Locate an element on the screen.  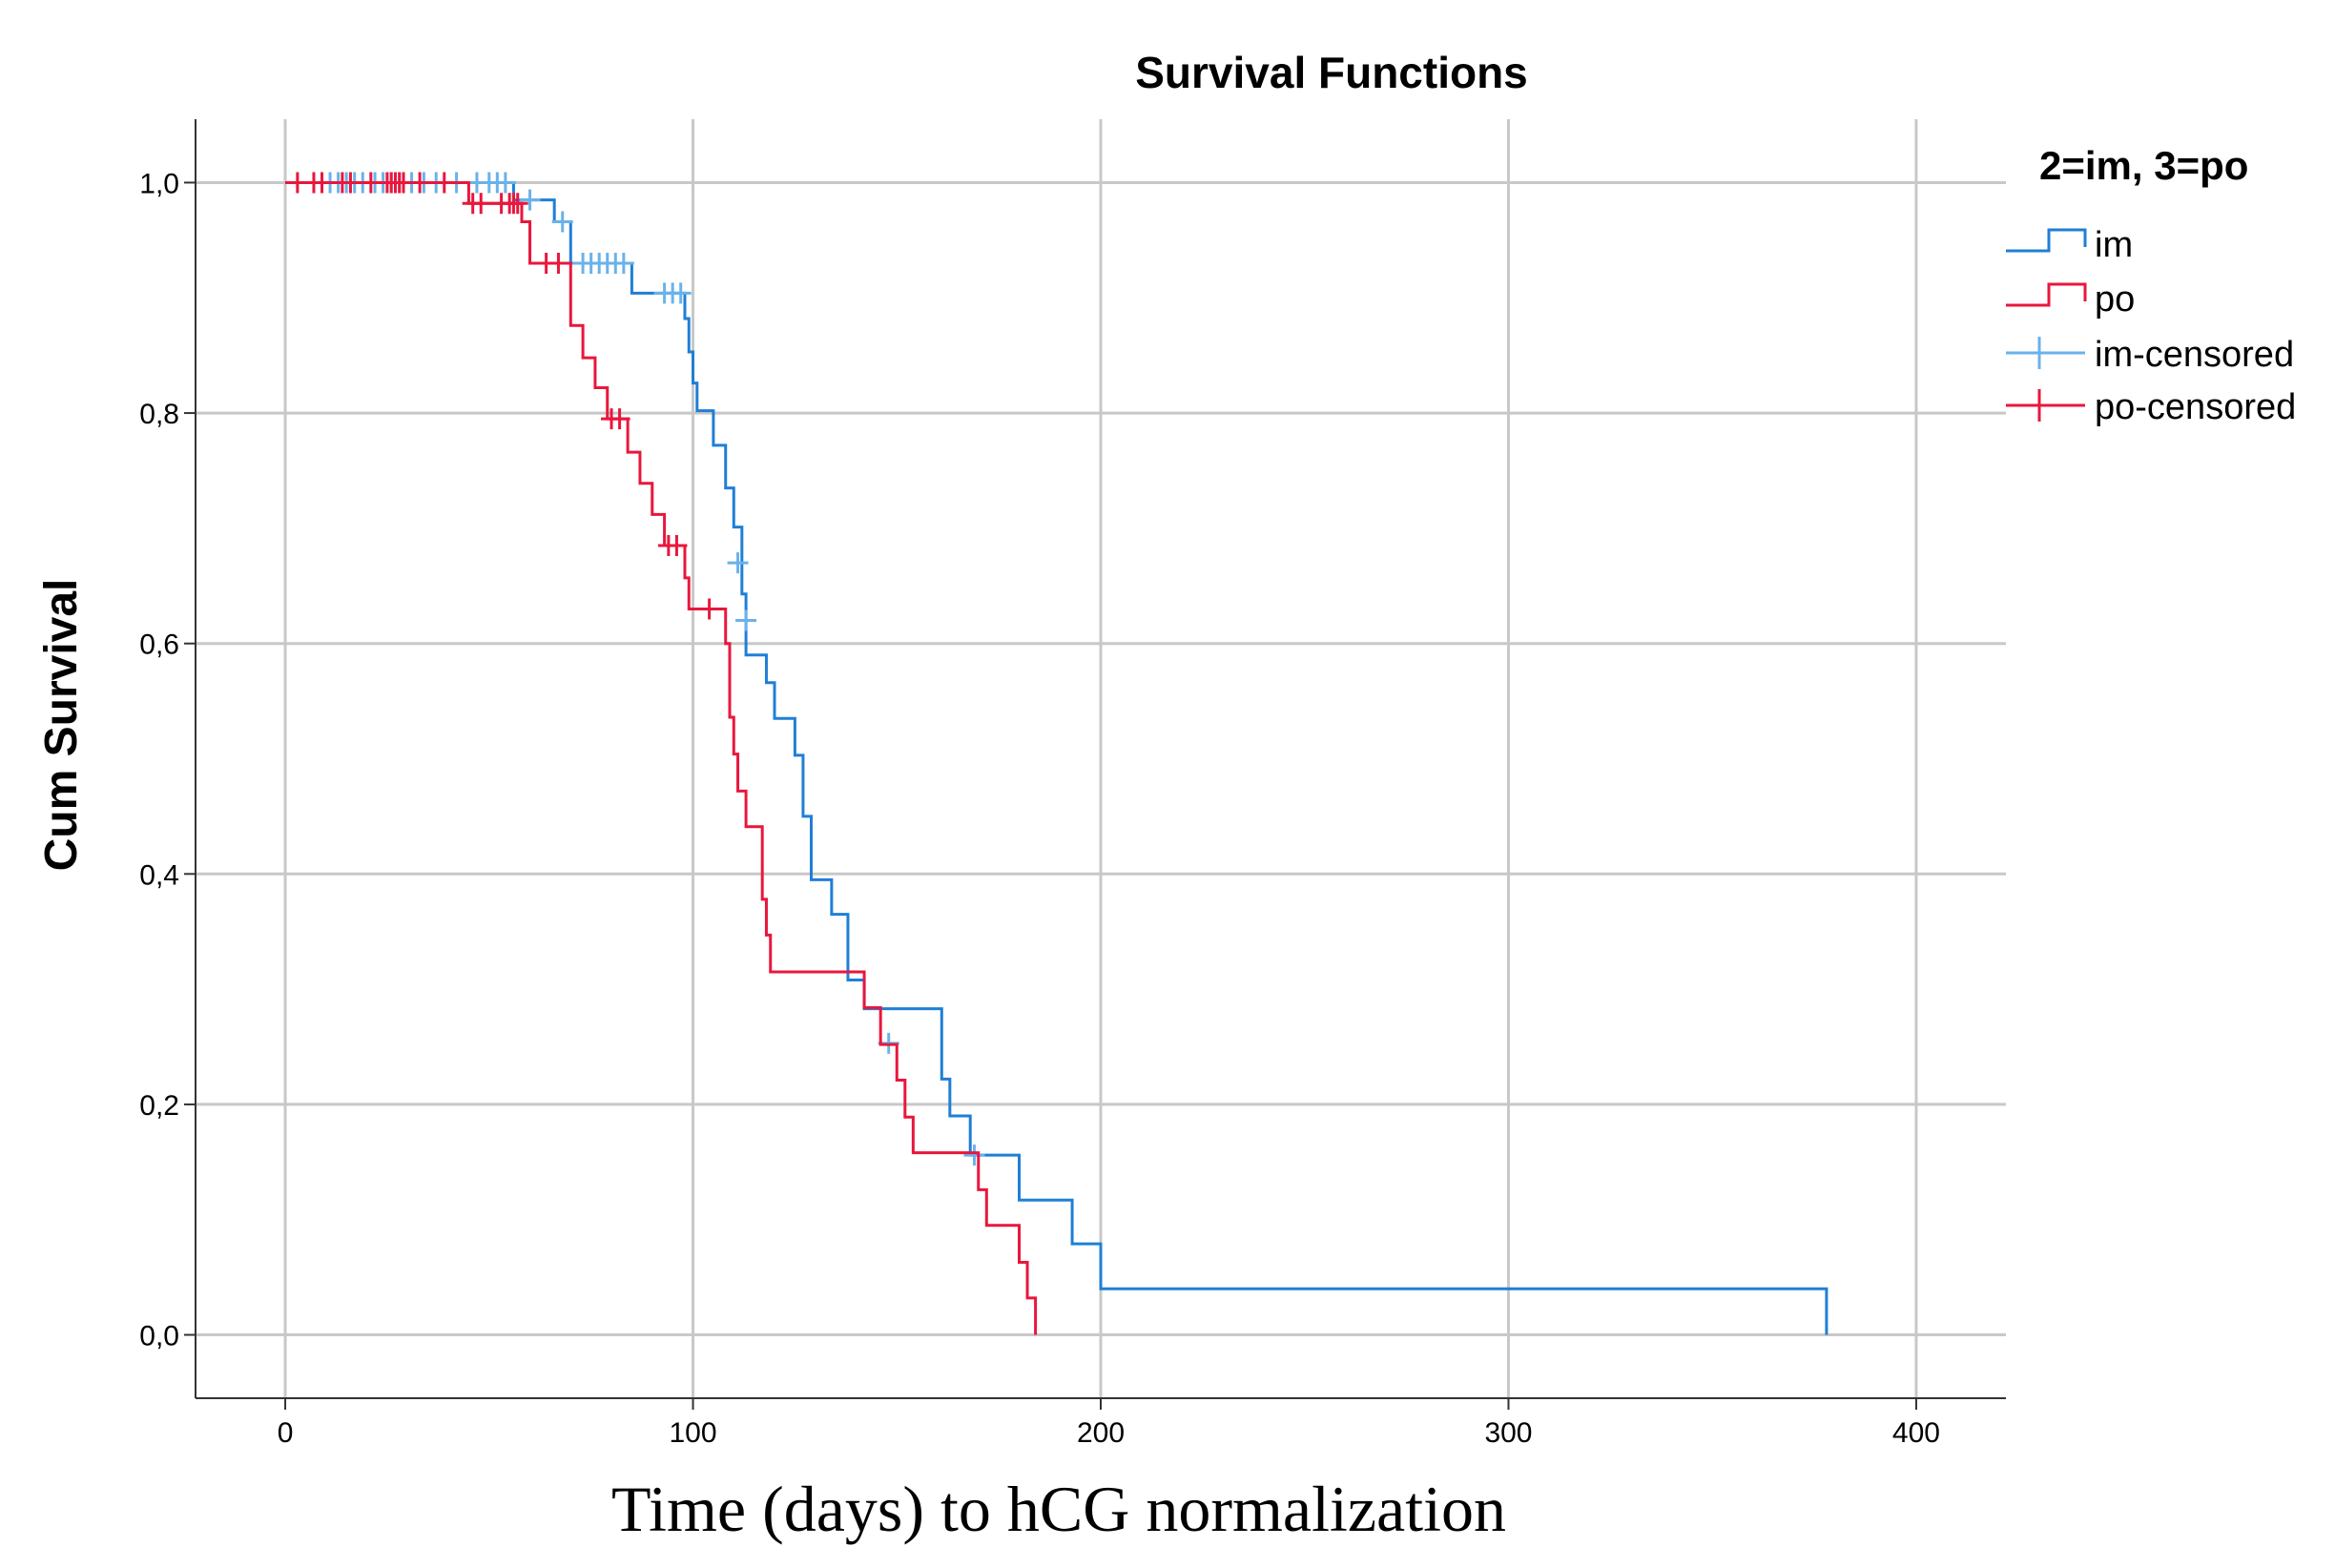
legend-swatch-im is located at coordinates (2046, 240).